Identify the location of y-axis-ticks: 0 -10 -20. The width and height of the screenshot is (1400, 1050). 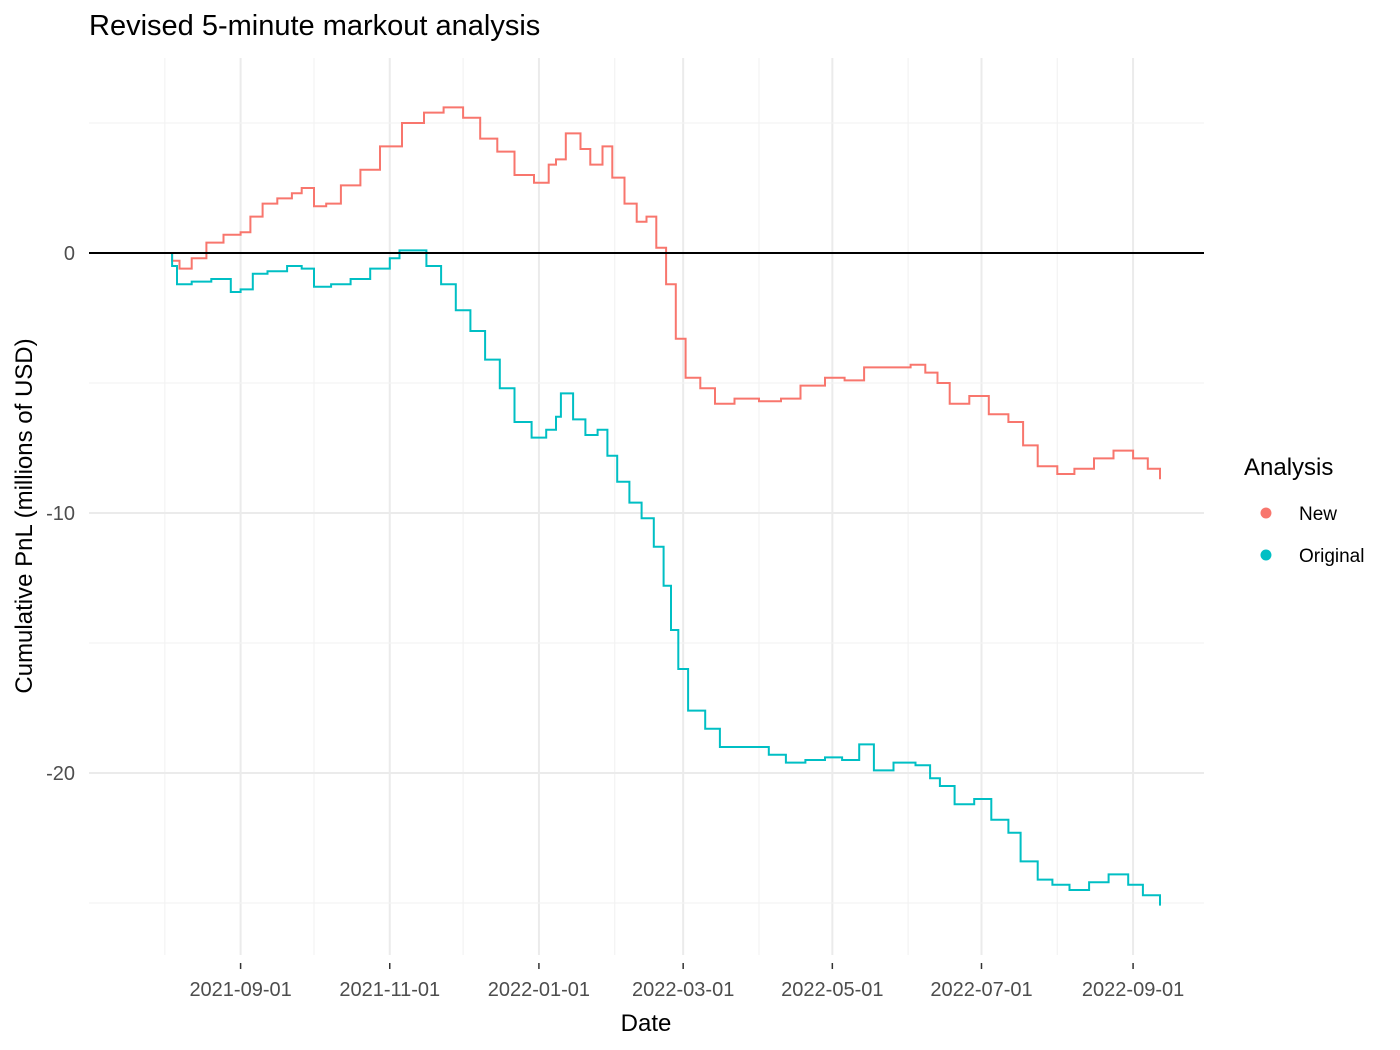
(60, 514).